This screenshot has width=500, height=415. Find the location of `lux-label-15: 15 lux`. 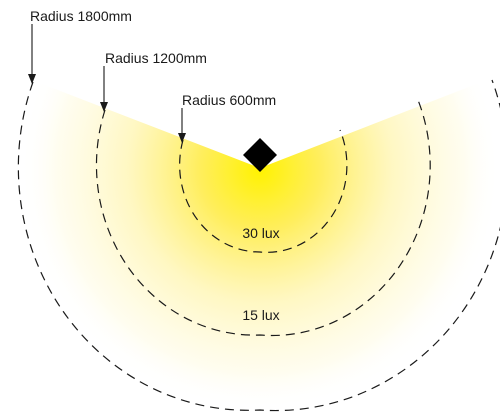

lux-label-15: 15 lux is located at coordinates (260, 315).